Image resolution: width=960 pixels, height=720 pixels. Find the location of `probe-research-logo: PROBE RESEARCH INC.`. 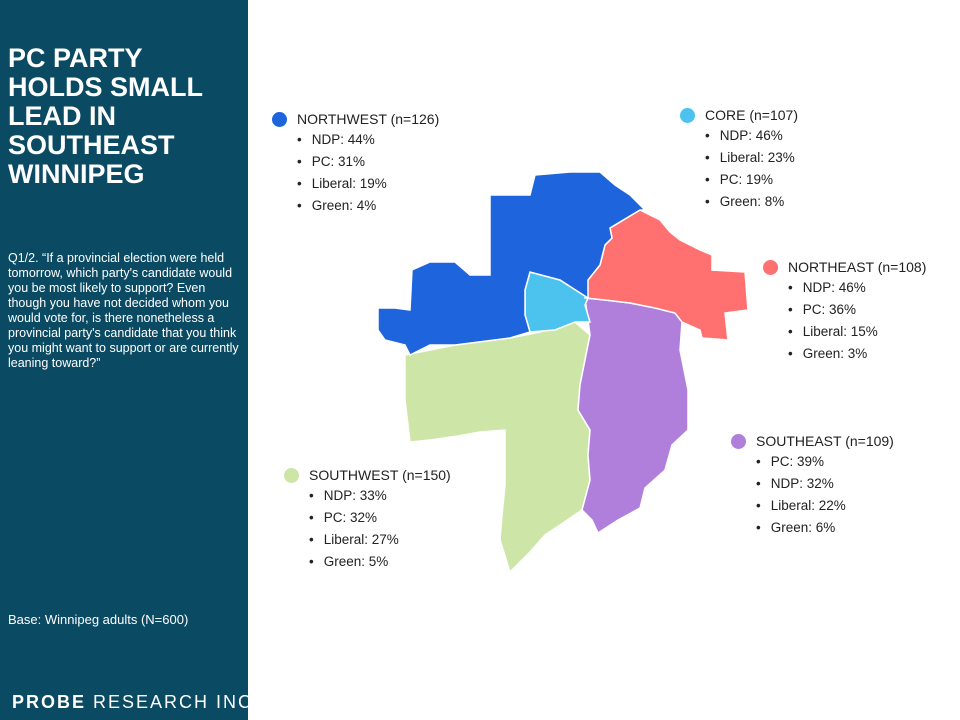

probe-research-logo: PROBE RESEARCH INC. is located at coordinates (135, 702).